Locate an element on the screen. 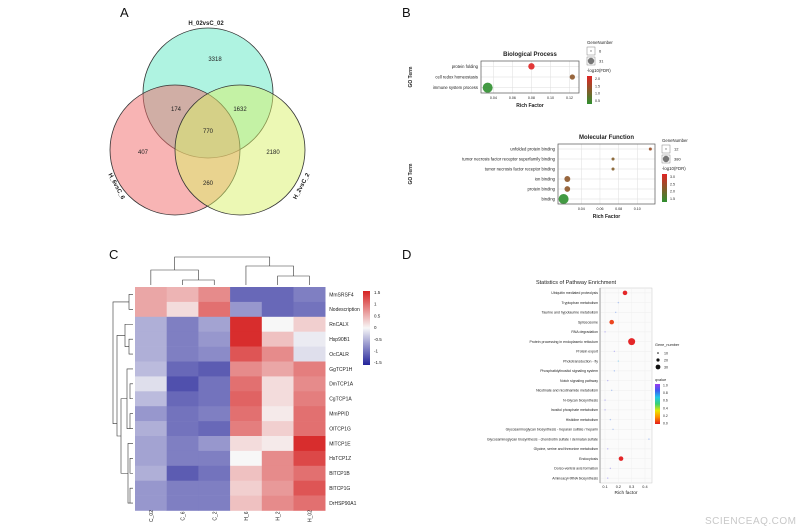  panel-label-d: D is located at coordinates (406, 254).